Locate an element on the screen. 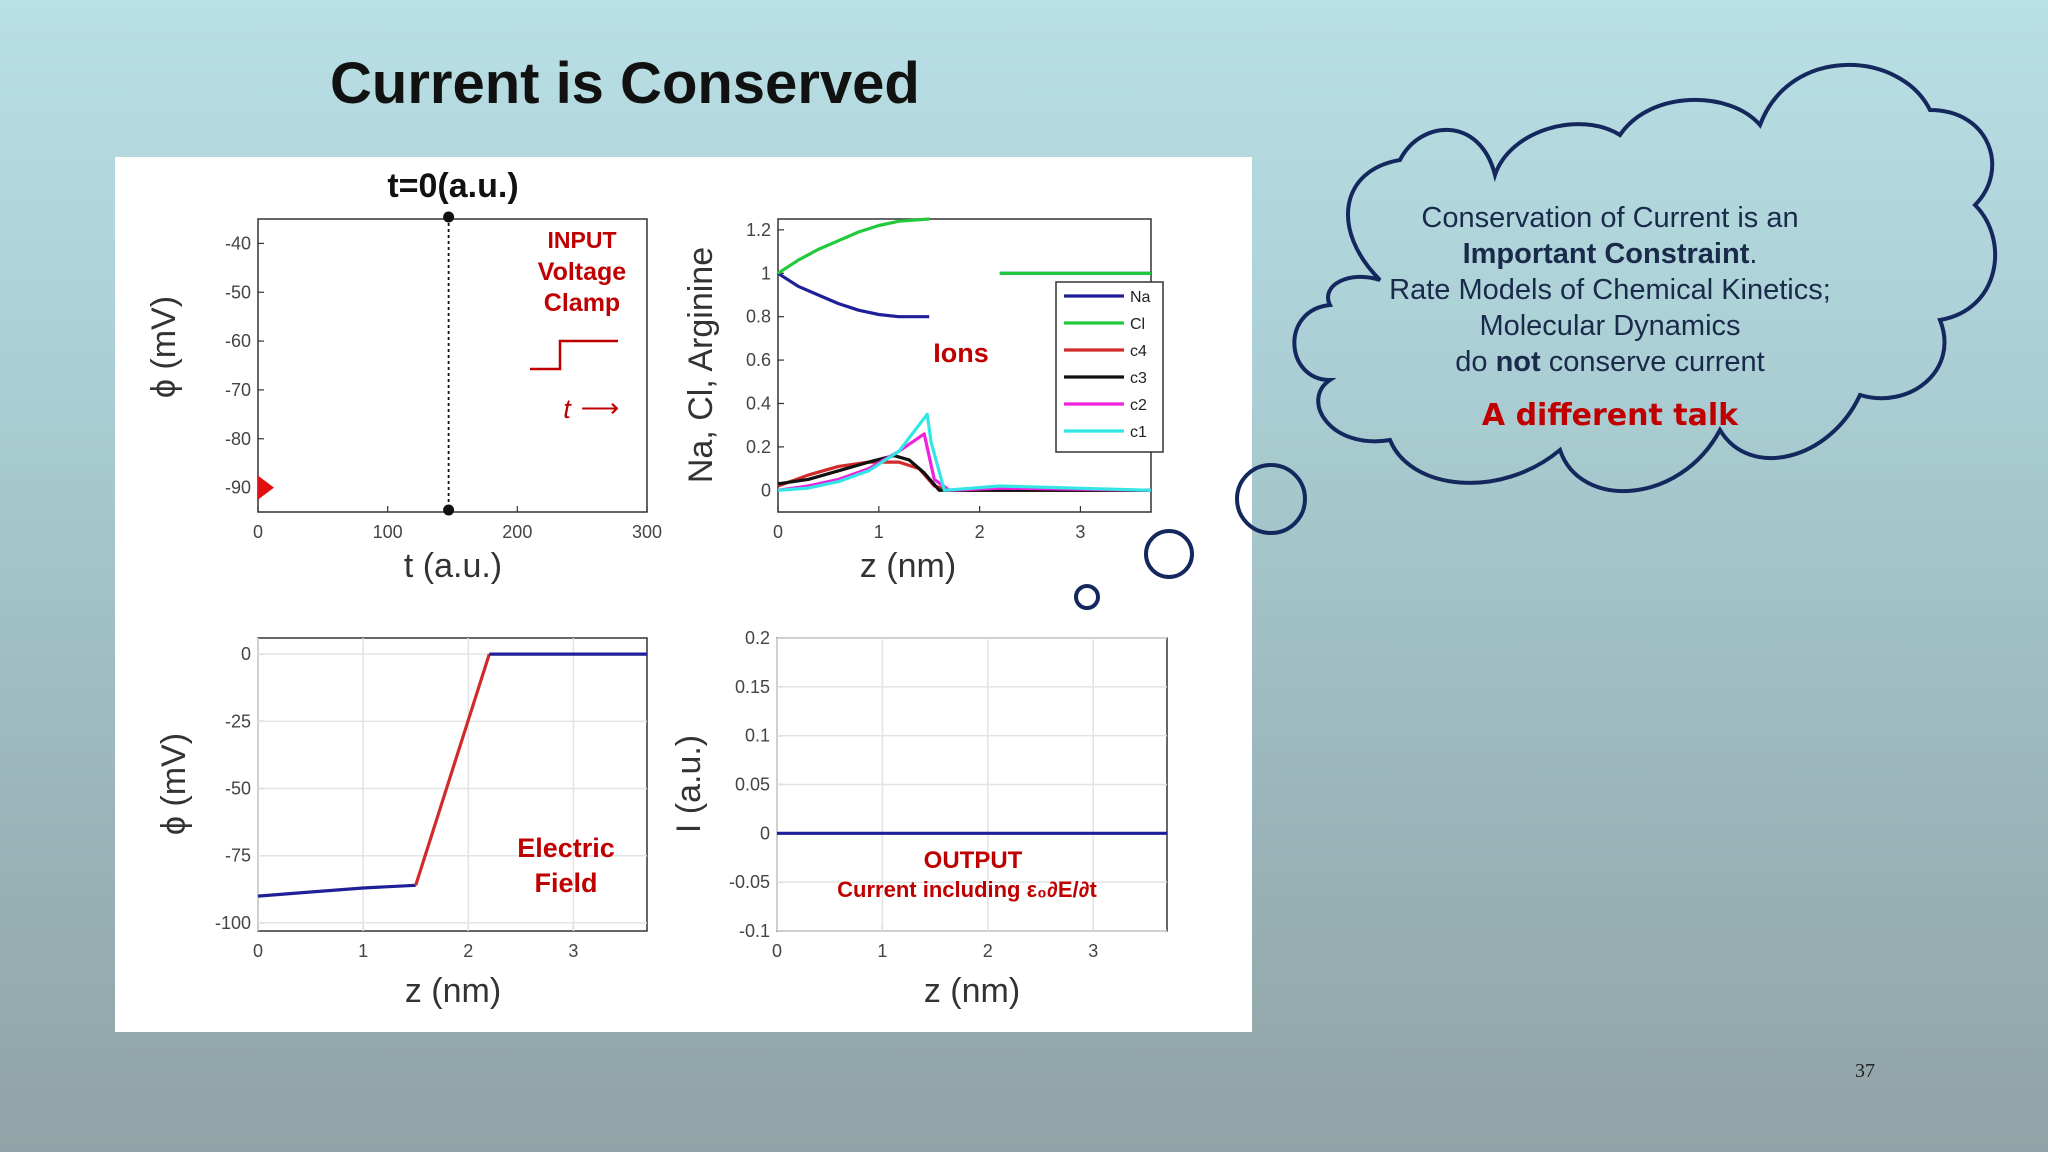 This screenshot has height=1152, width=2048. cloud-line-3: Rate Models of Chemical Kinetics; is located at coordinates (1610, 290).